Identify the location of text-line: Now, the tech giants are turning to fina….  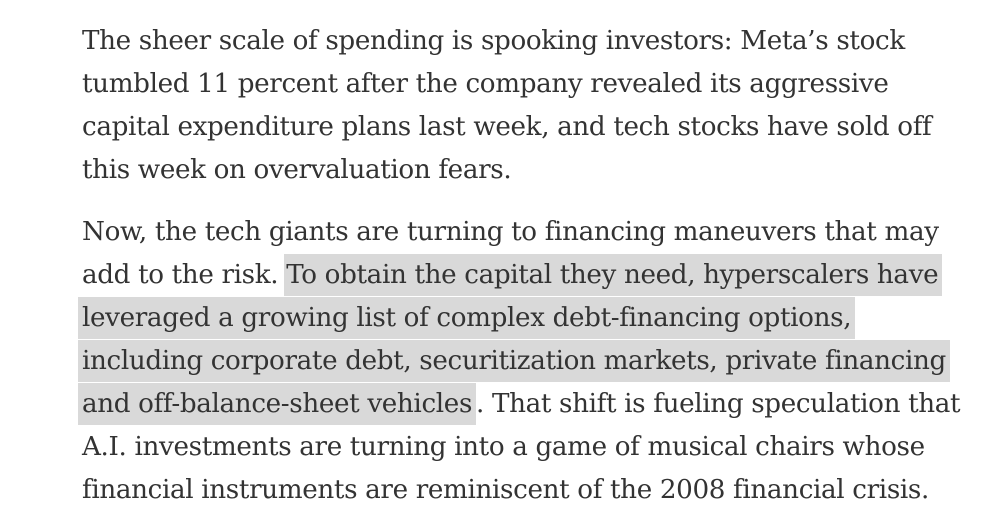
(510, 232).